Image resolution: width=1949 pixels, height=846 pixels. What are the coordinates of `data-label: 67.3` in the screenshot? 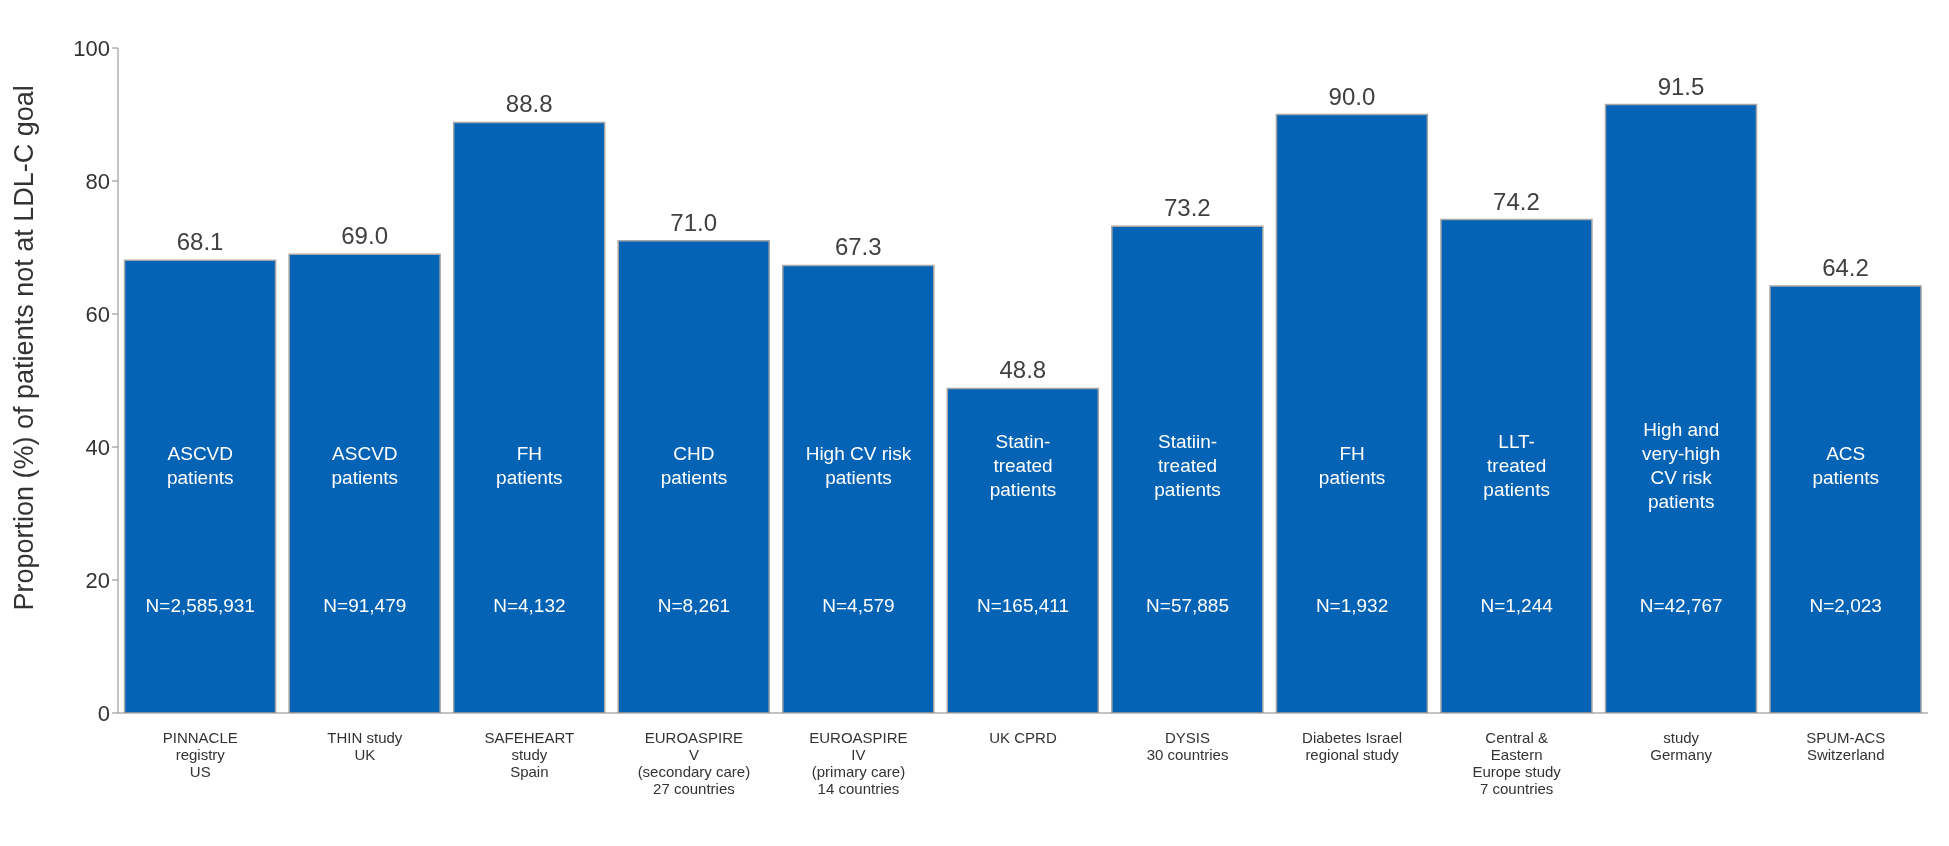 It's located at (858, 247).